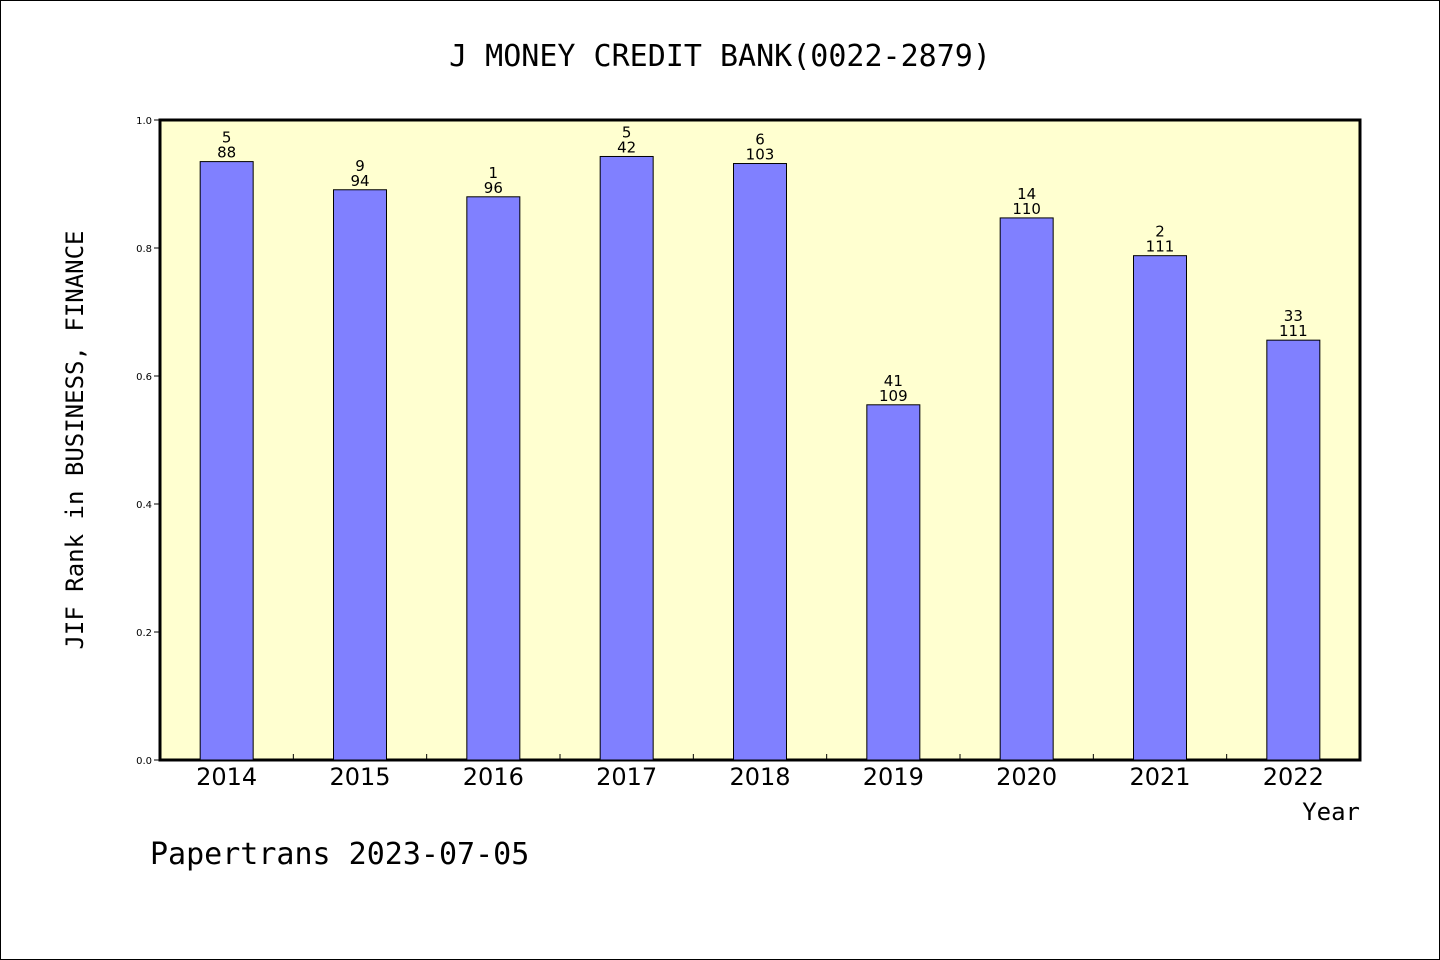 Image resolution: width=1440 pixels, height=960 pixels. I want to click on y-tick-label: 1.0, so click(144, 121).